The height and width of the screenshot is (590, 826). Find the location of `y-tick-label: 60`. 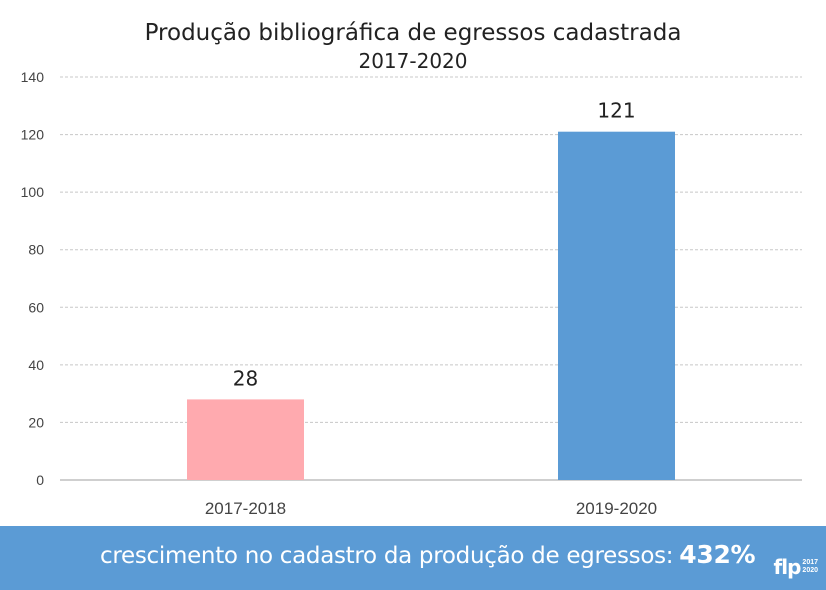

y-tick-label: 60 is located at coordinates (36, 307).